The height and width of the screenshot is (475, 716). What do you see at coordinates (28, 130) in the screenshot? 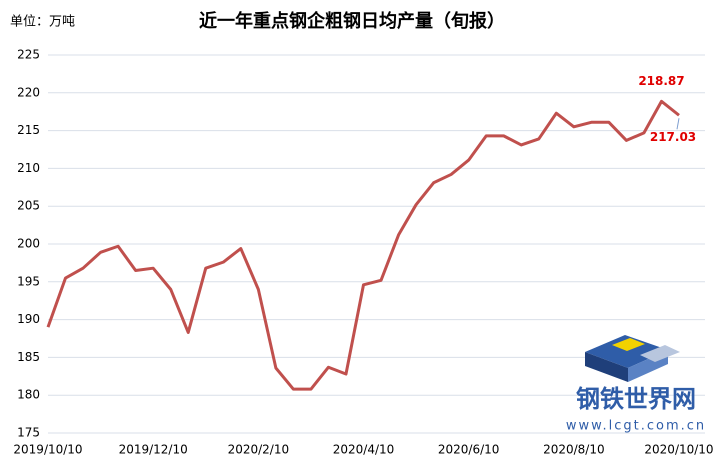
I see `y-tick-label: 215` at bounding box center [28, 130].